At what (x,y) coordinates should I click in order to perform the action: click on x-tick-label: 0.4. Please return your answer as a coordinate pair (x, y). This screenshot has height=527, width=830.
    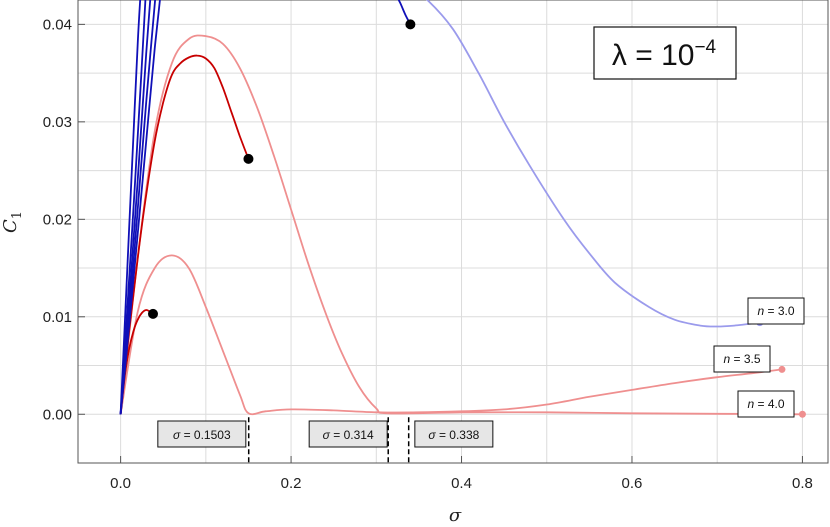
    Looking at the image, I should click on (461, 483).